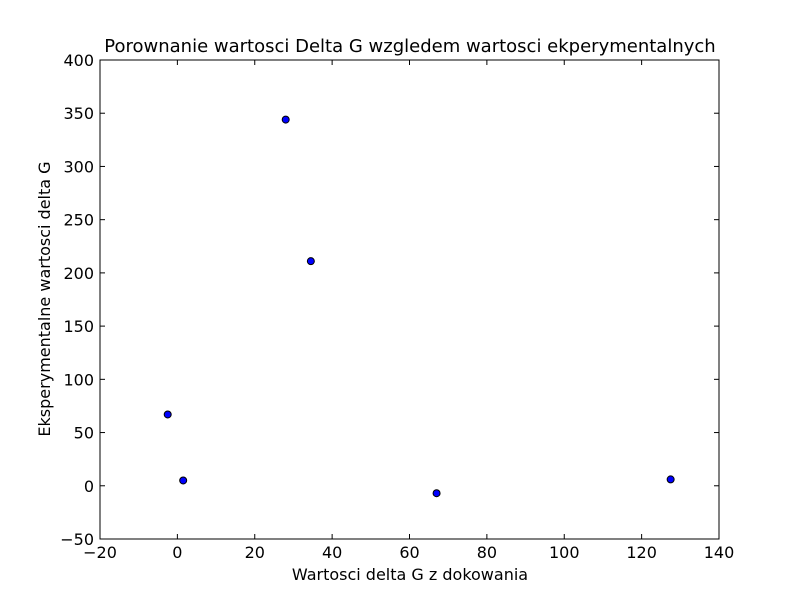  I want to click on x-tick-label: 100, so click(564, 552).